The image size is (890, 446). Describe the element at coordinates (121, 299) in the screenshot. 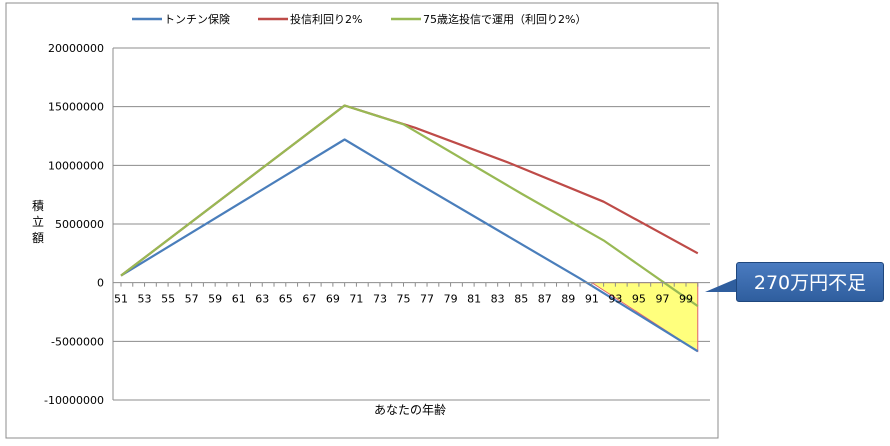

I see `x-tick-label: 51` at that location.